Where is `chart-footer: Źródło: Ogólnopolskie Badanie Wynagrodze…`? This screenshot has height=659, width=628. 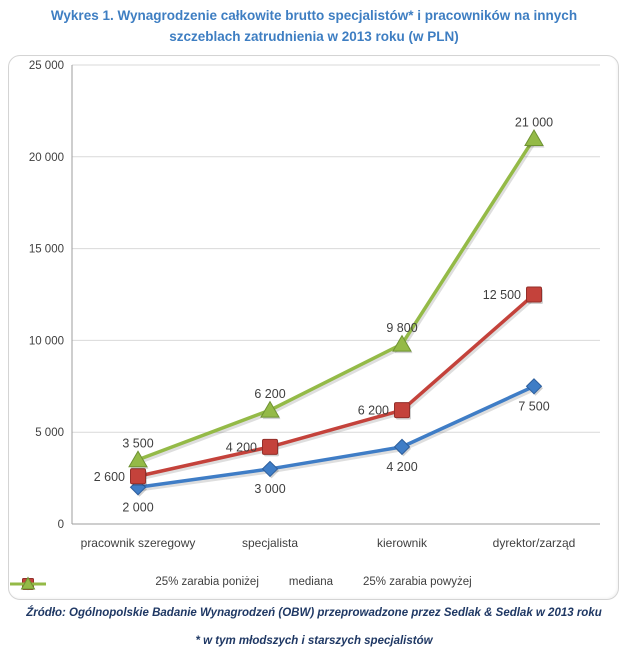 chart-footer: Źródło: Ogólnopolskie Badanie Wynagrodze… is located at coordinates (314, 627).